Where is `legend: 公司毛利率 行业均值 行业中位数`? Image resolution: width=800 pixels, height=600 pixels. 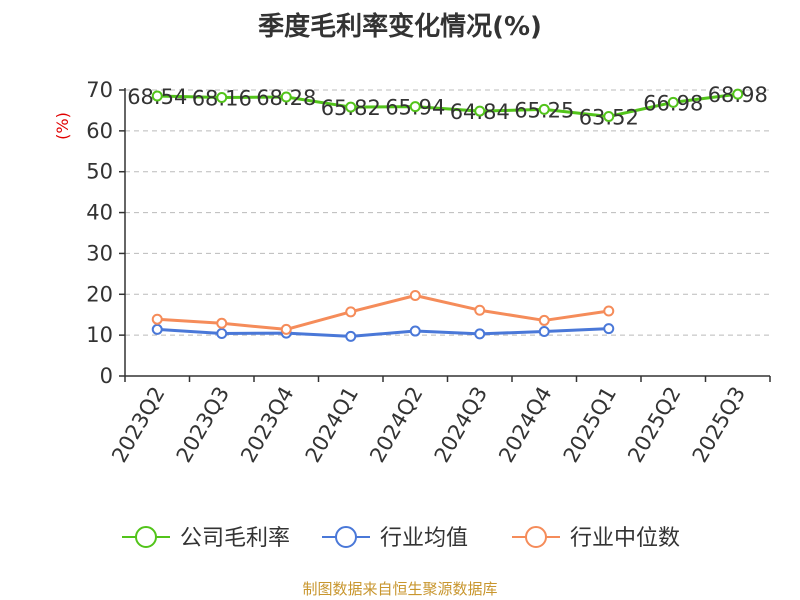
legend: 公司毛利率 行业均值 行业中位数 is located at coordinates (401, 538).